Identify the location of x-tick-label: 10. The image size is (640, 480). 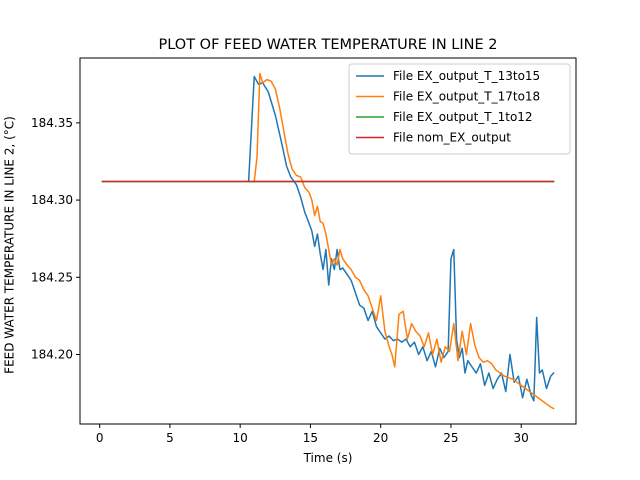
(240, 438).